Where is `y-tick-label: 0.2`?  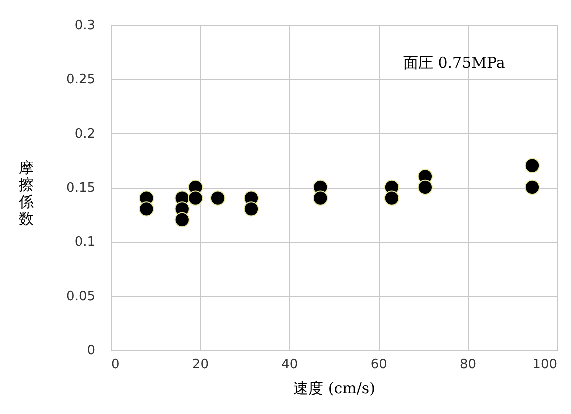 y-tick-label: 0.2 is located at coordinates (85, 134).